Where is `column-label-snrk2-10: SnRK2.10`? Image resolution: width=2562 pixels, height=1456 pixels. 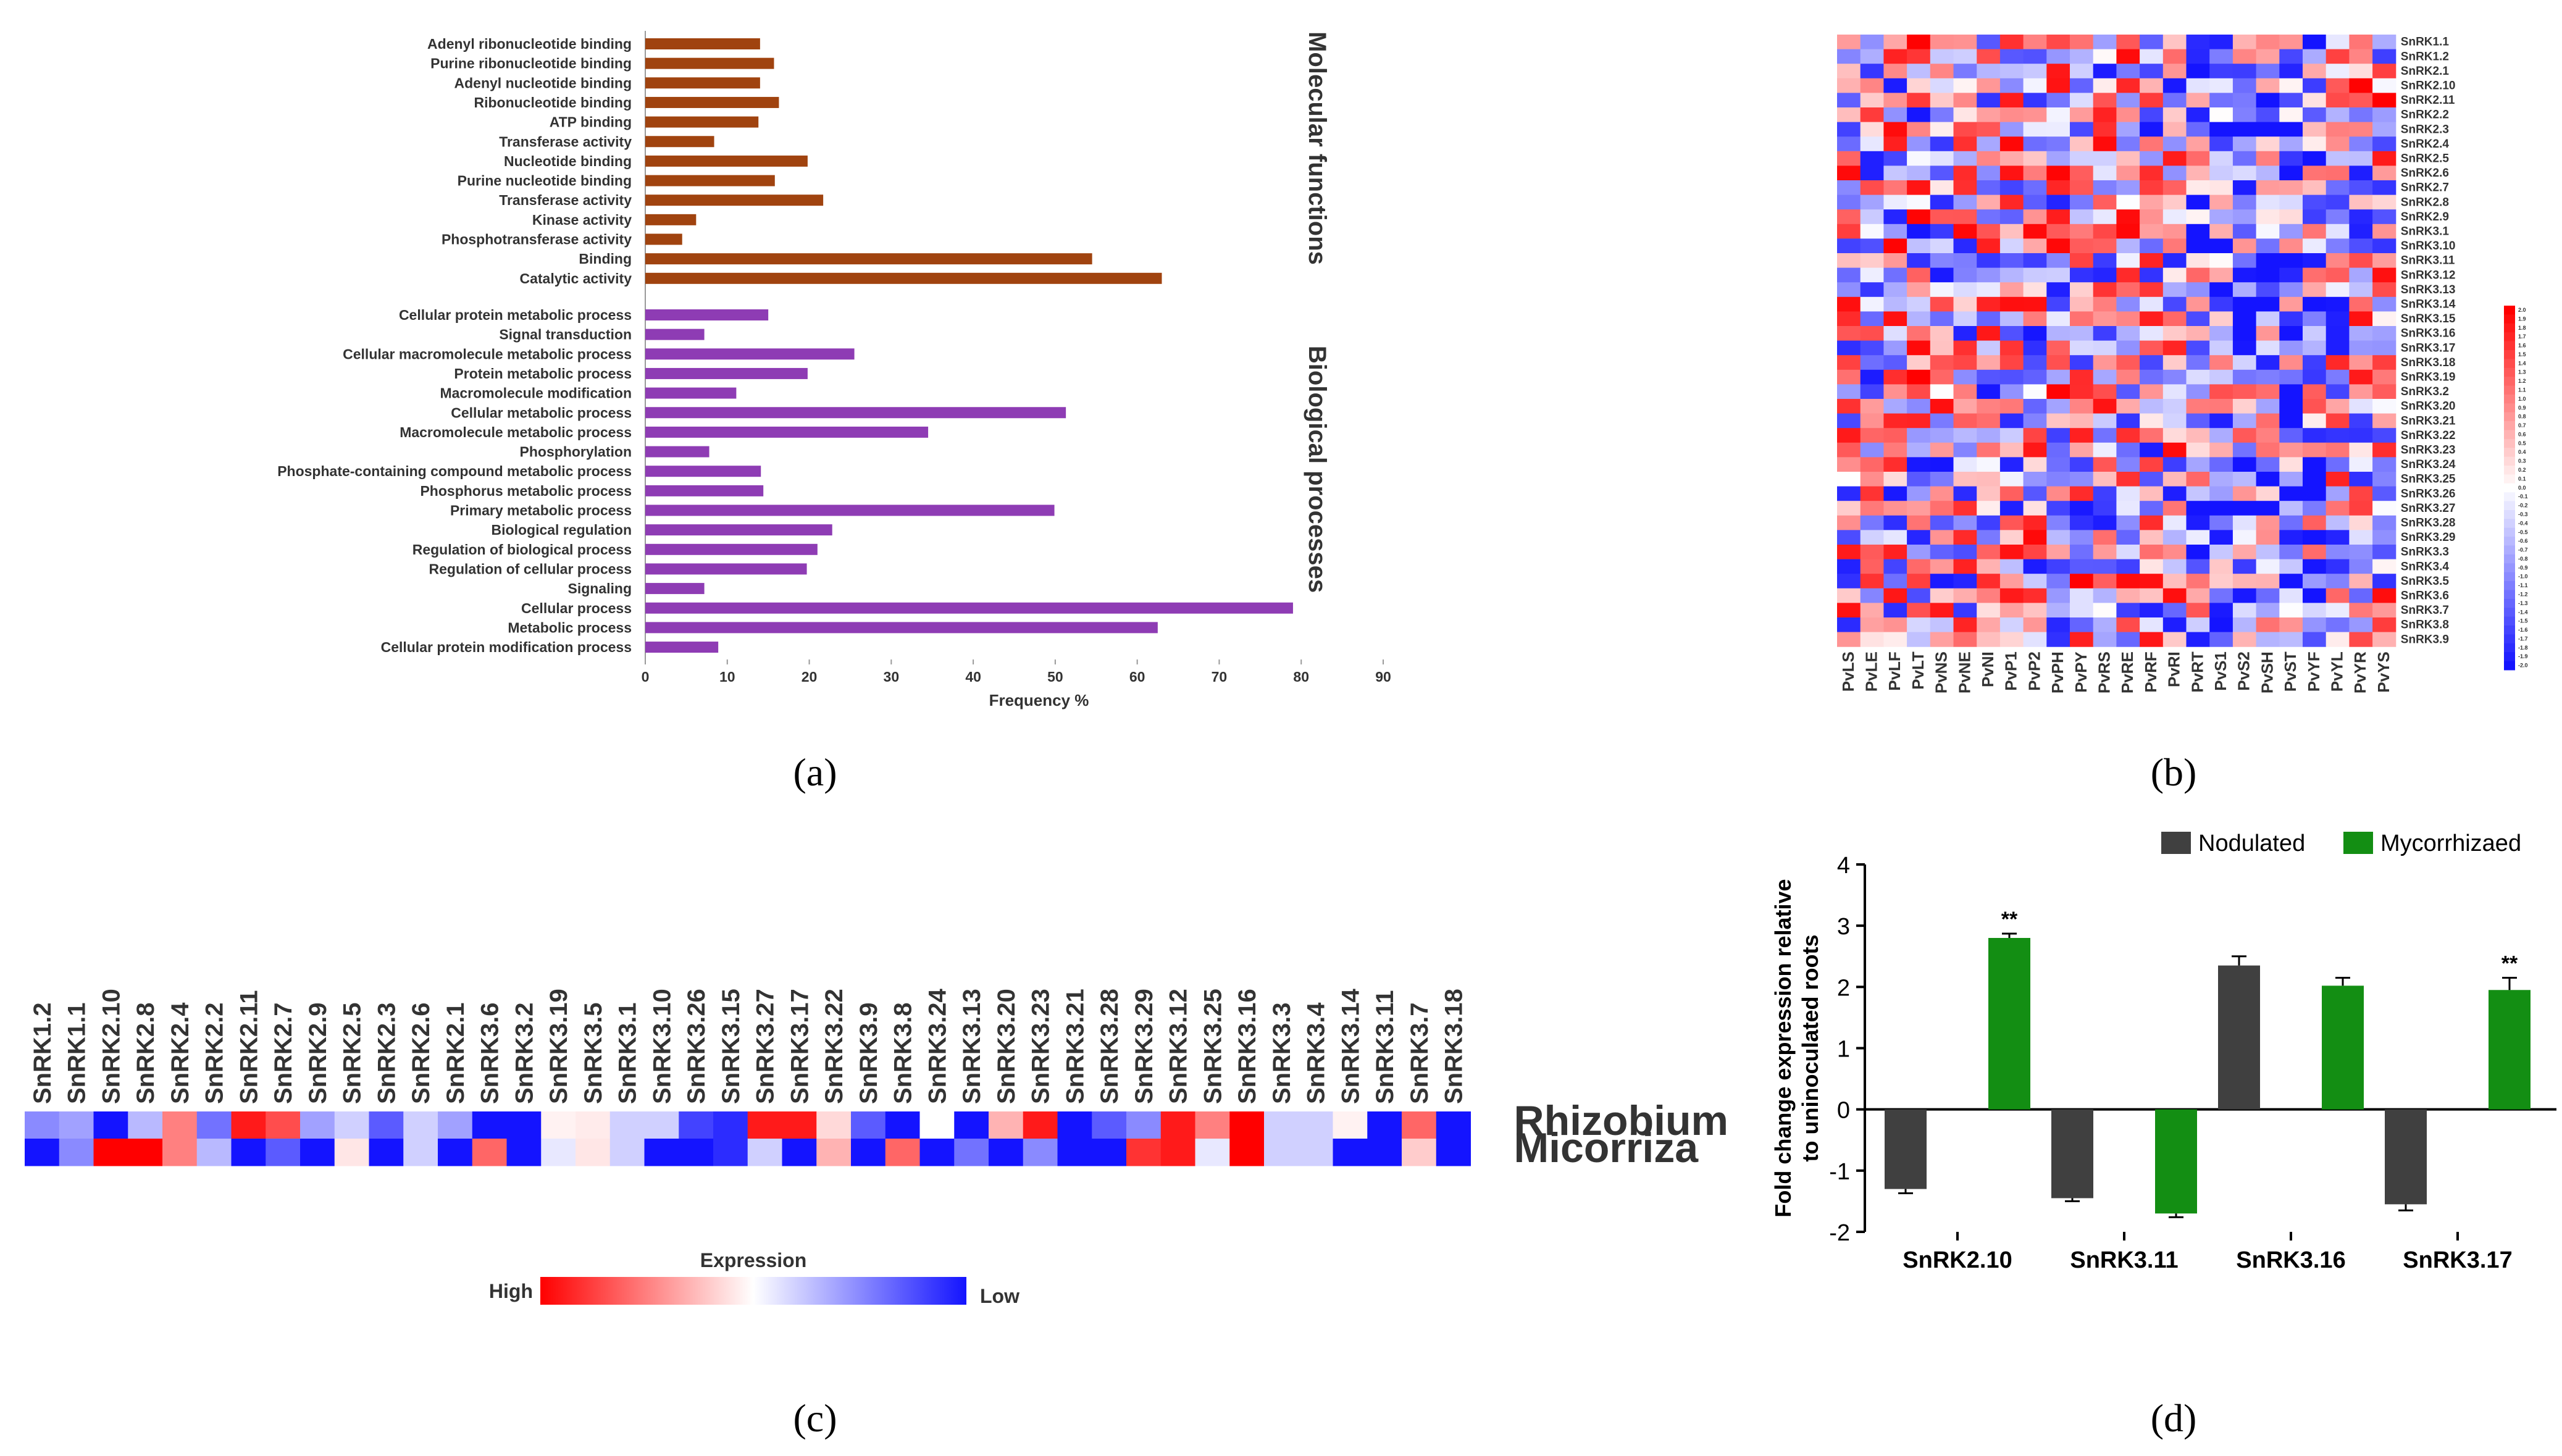 column-label-snrk2-10: SnRK2.10 is located at coordinates (111, 1046).